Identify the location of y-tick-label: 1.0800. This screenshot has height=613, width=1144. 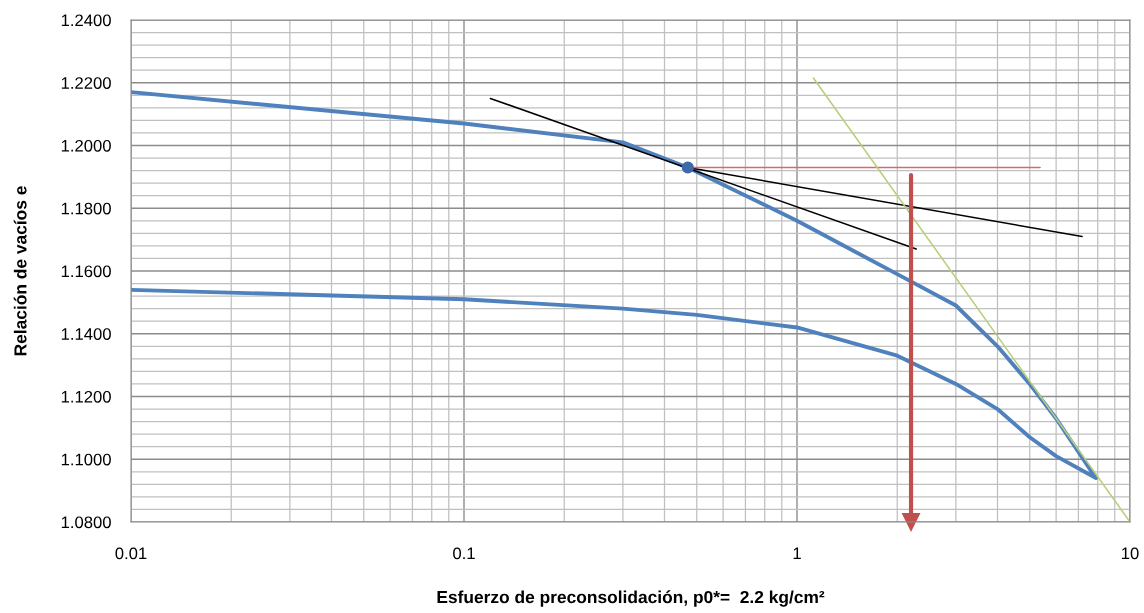
(86, 522).